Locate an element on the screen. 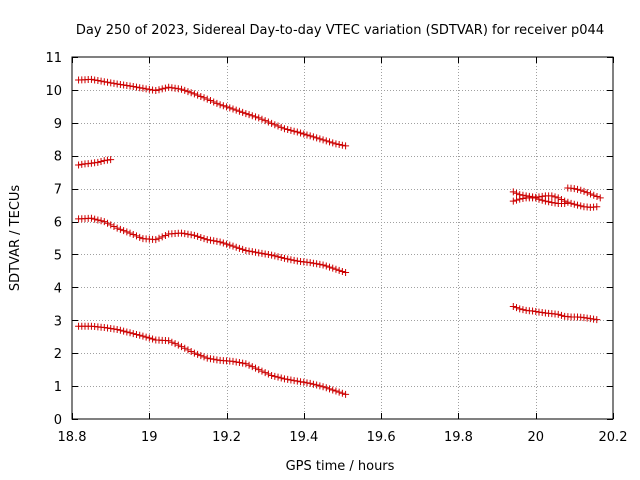 The height and width of the screenshot is (480, 640). y-tick-label: 2 is located at coordinates (58, 354).